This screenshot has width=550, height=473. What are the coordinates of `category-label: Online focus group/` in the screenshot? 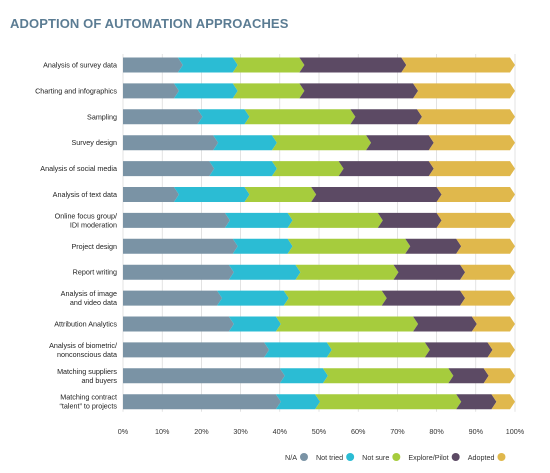 It's located at (86, 215).